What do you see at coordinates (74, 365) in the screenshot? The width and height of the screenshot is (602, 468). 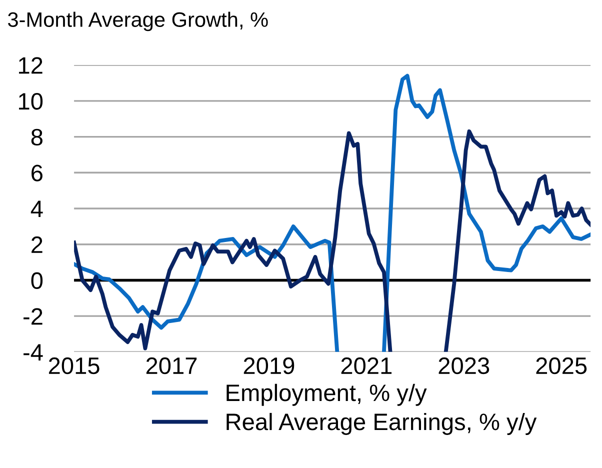 I see `x-tick-label: 2015` at bounding box center [74, 365].